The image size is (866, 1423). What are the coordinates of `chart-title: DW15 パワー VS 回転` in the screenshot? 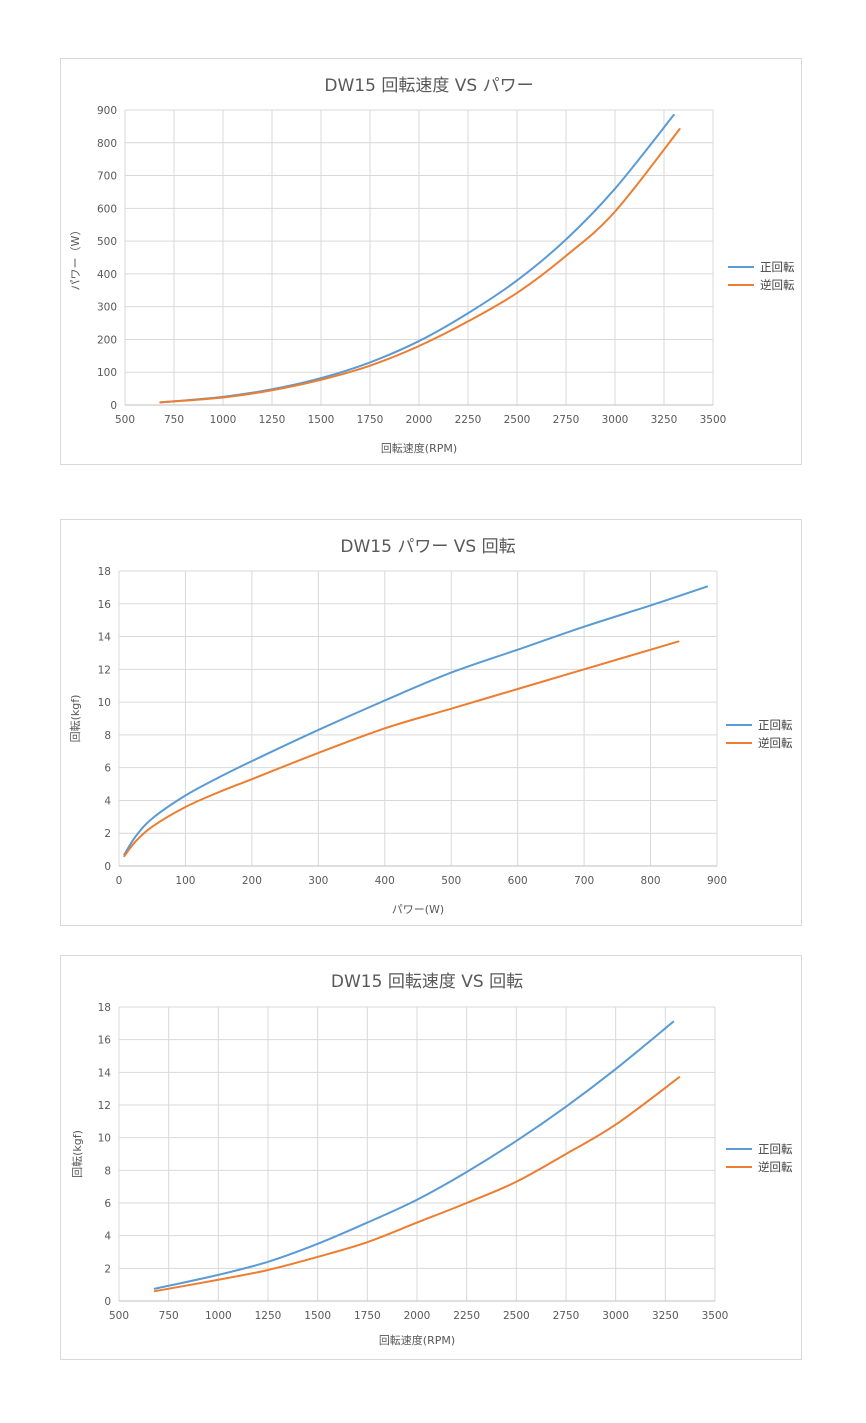 It's located at (427, 547).